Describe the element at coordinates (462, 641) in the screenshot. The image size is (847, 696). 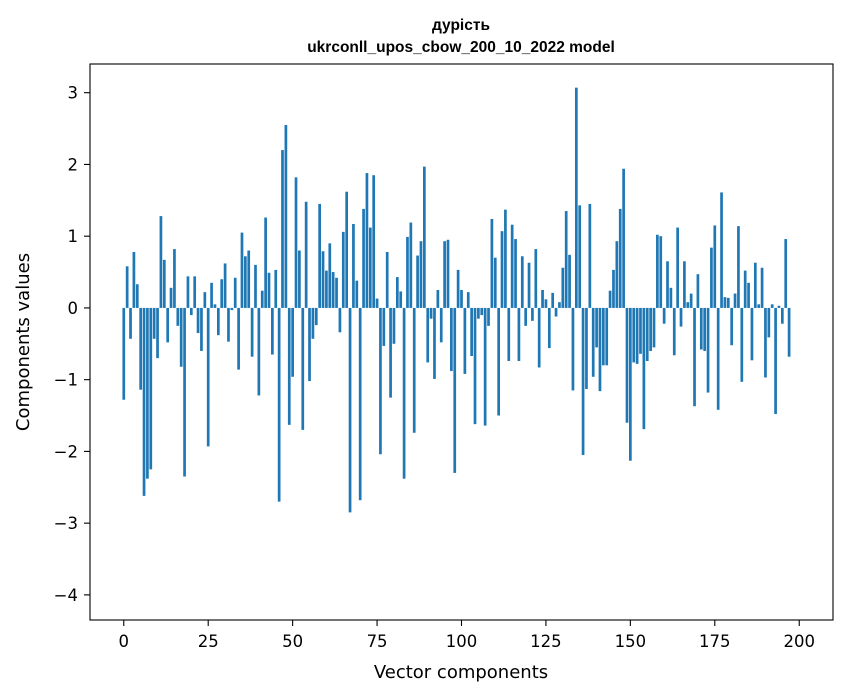
I see `x-tick-label: 100` at that location.